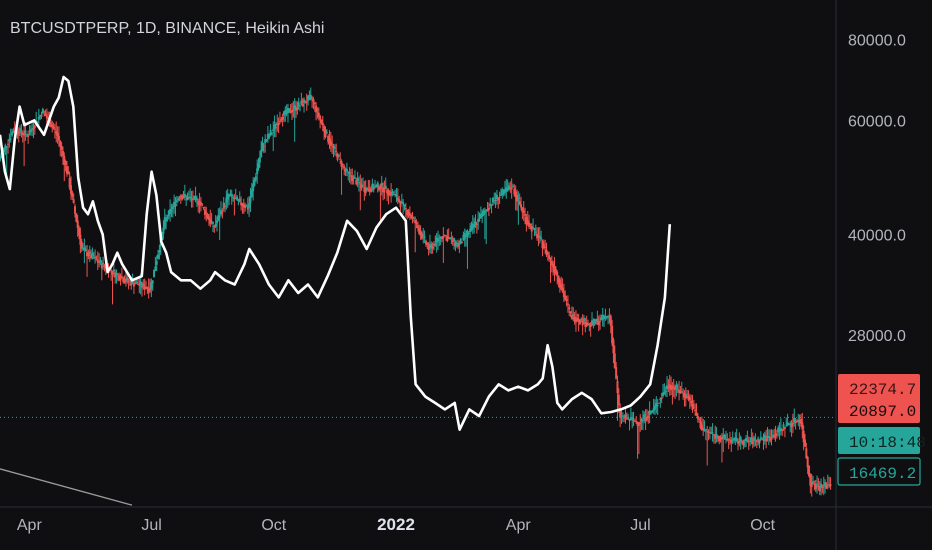  I want to click on price-tag-bg, so click(879, 409).